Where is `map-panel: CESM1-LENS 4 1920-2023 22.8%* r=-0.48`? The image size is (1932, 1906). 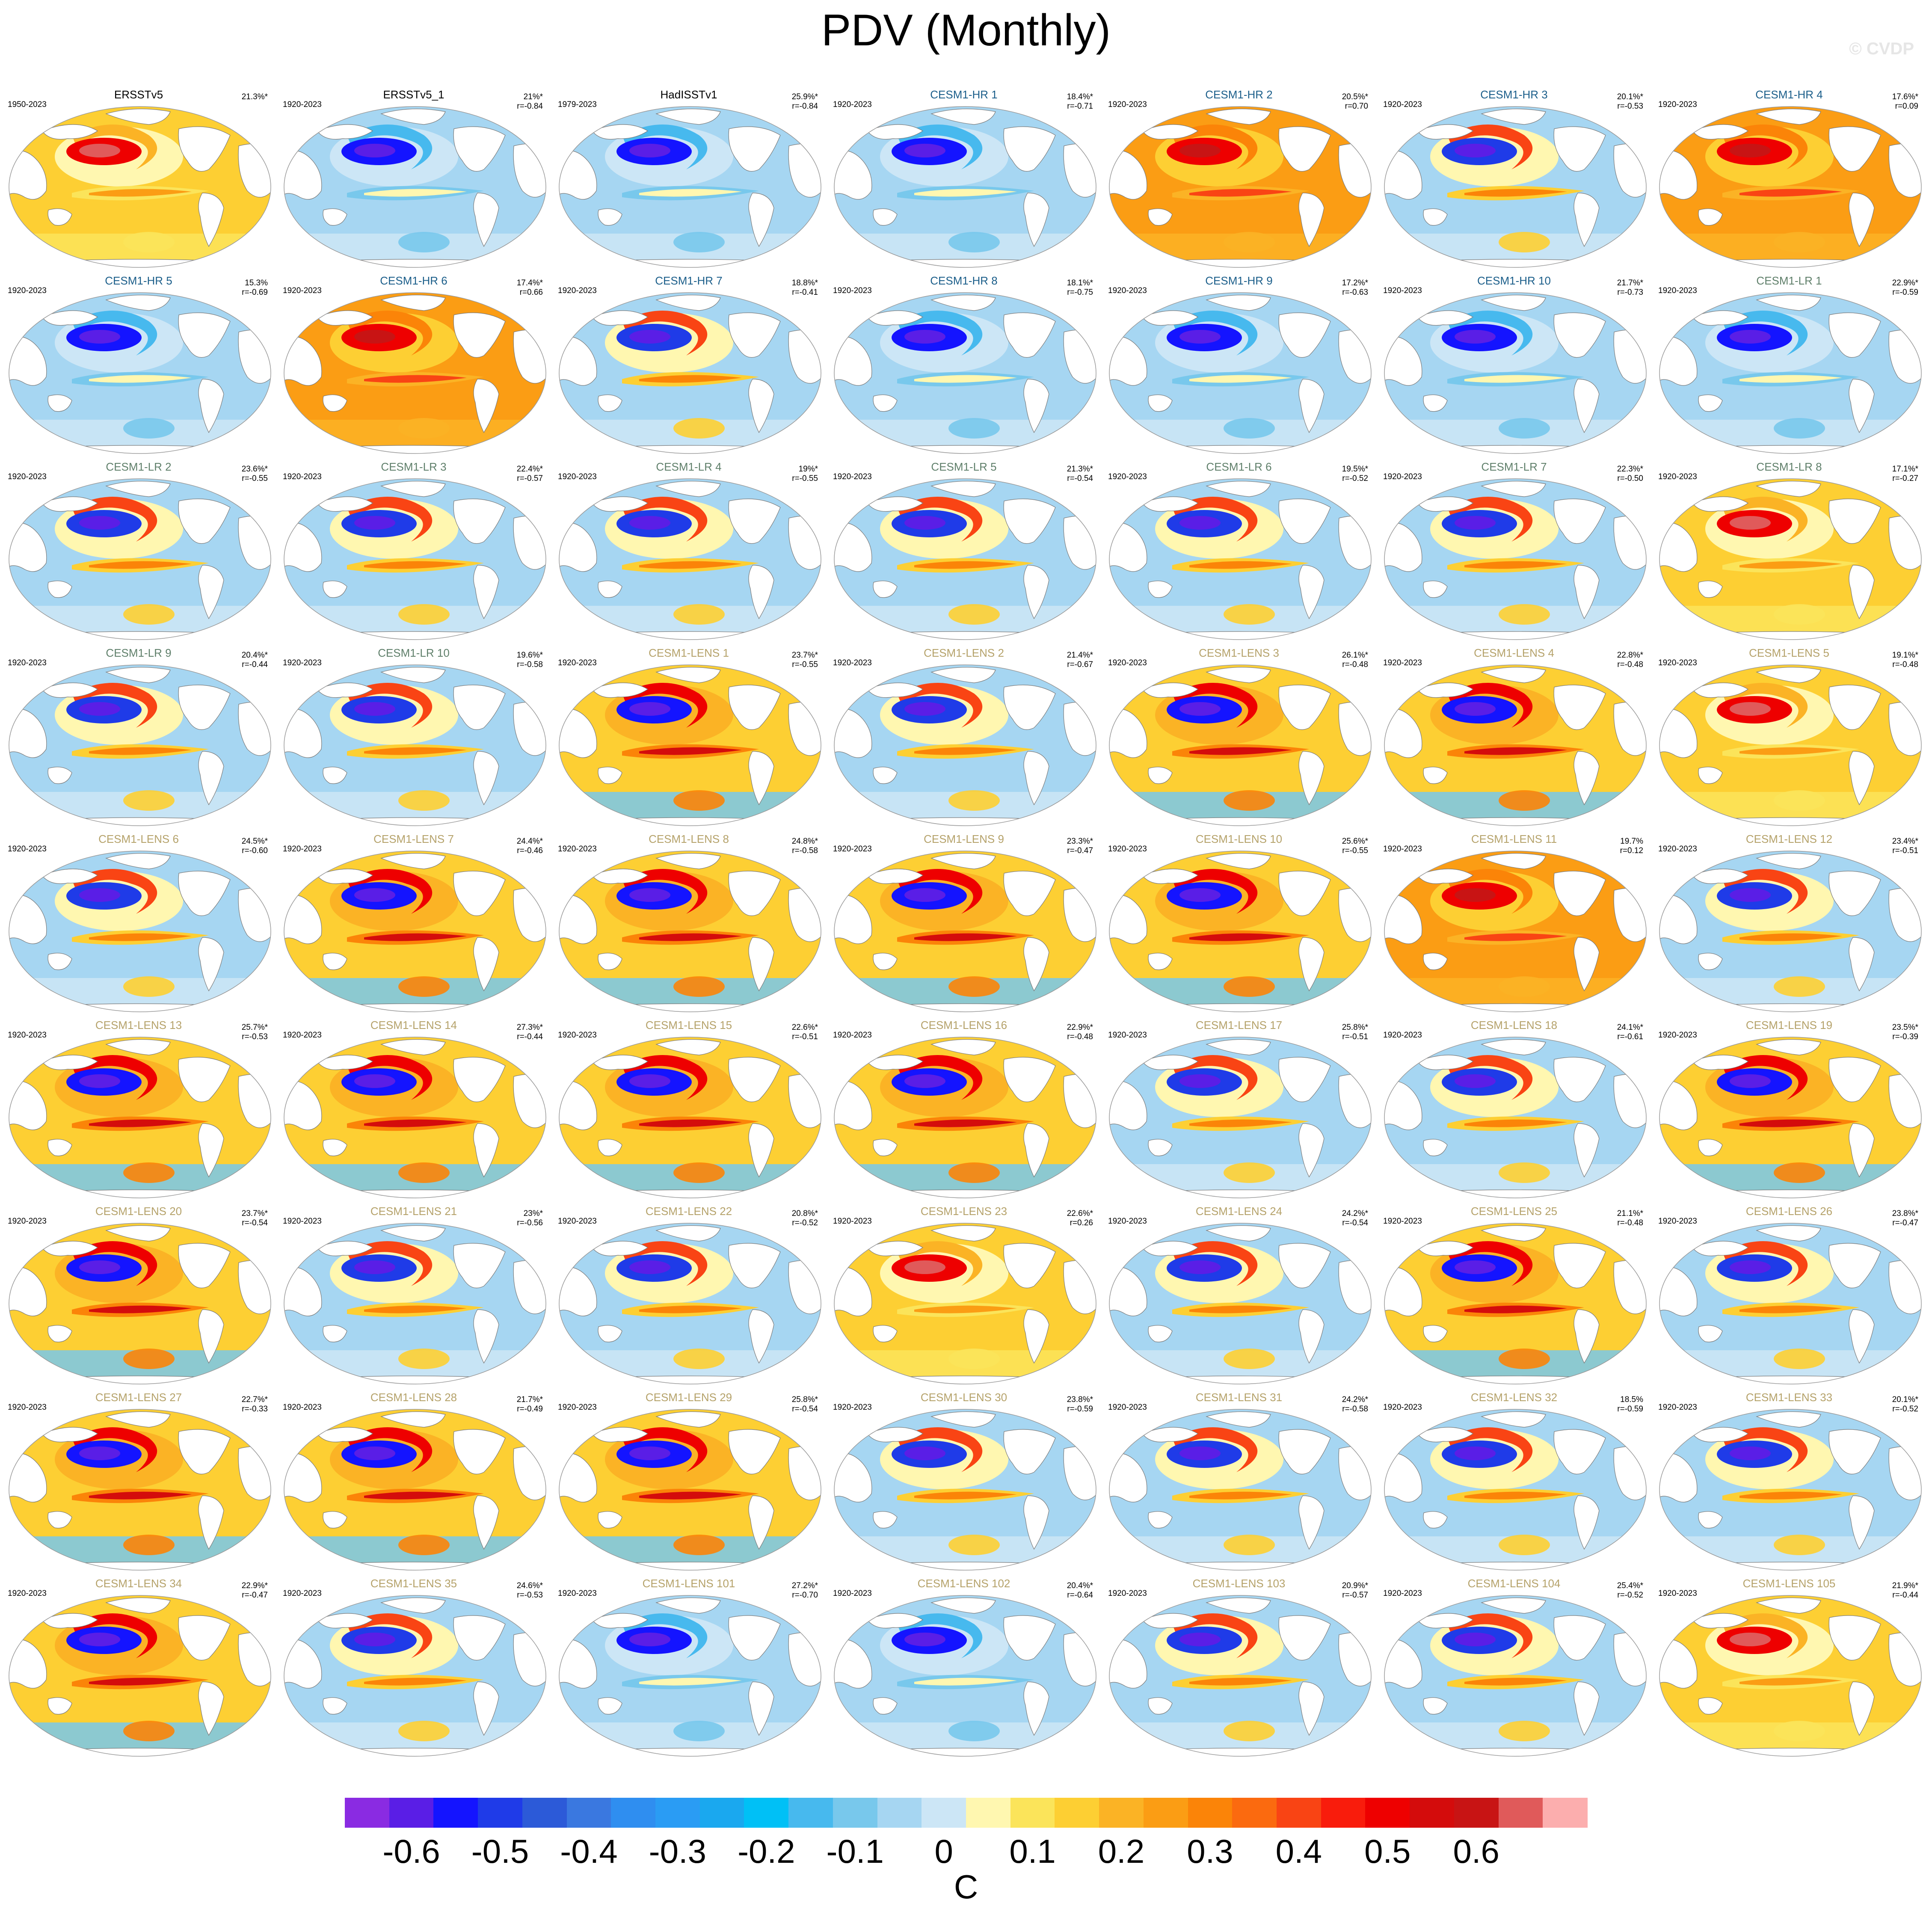
map-panel: CESM1-LENS 4 1920-2023 22.8%* r=-0.48 is located at coordinates (1514, 737).